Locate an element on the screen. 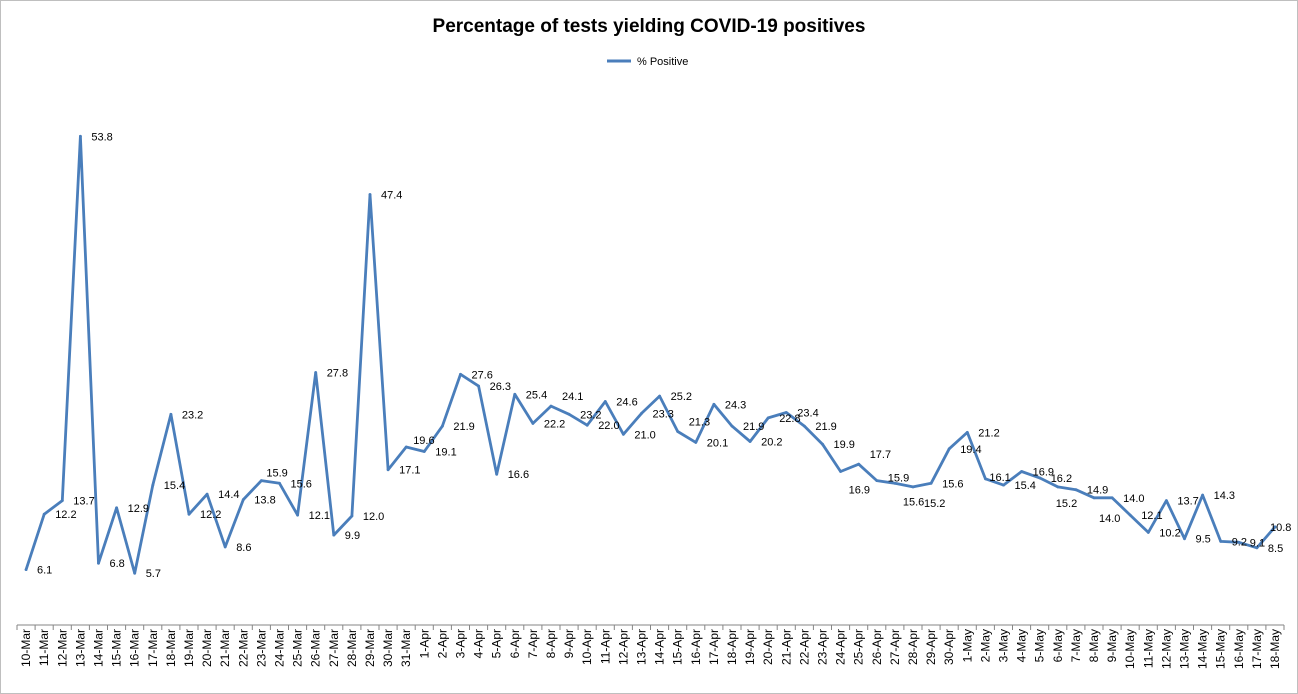 This screenshot has width=1298, height=694. data-point-6-May is located at coordinates (1058, 487).